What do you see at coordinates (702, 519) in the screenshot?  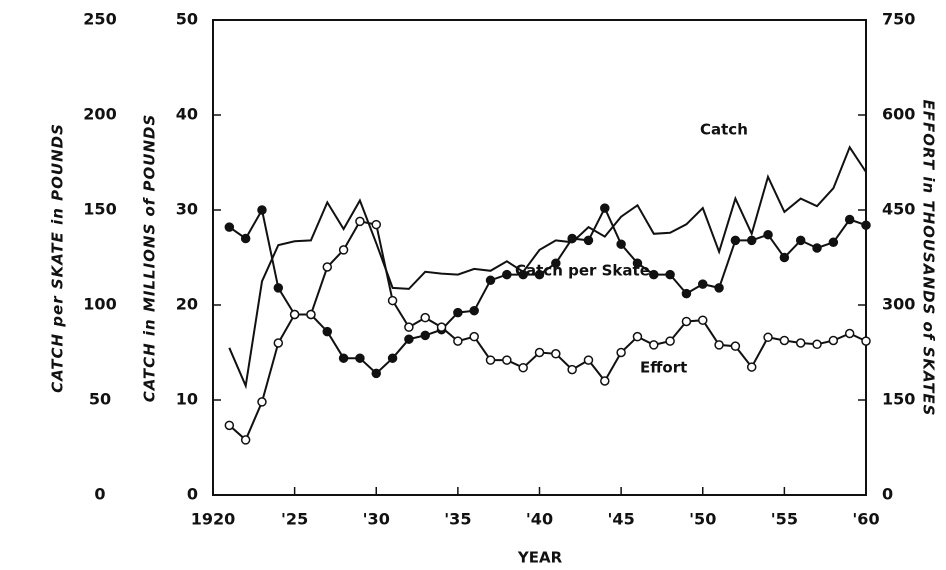 I see `x-tick-label: '50` at bounding box center [702, 519].